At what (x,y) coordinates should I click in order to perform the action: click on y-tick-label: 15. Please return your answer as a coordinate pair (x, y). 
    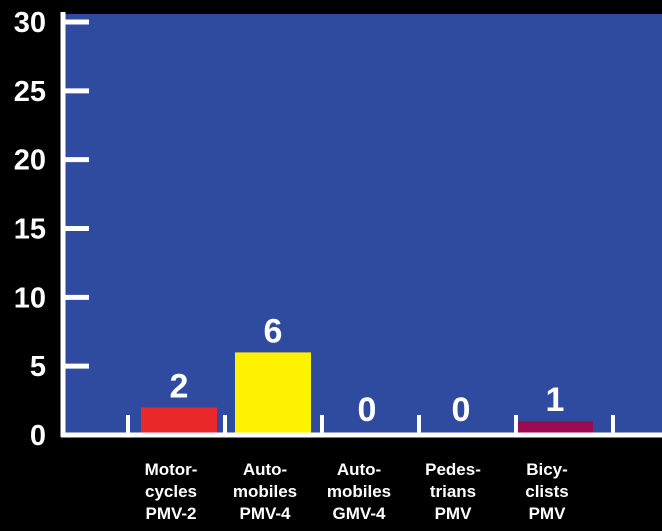
    Looking at the image, I should click on (30, 230).